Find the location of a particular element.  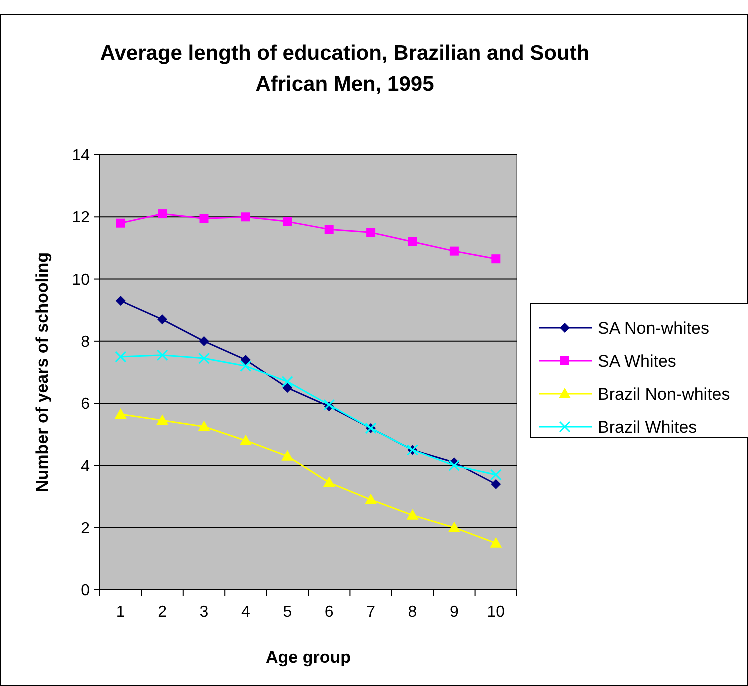

x-tick-label: 2 is located at coordinates (163, 612).